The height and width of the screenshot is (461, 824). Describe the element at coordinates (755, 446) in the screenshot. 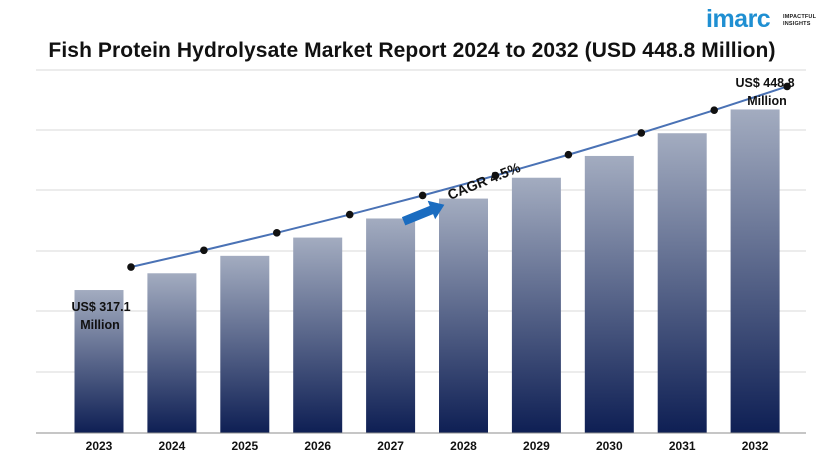

I see `x-tick-label-2032: 2032` at that location.